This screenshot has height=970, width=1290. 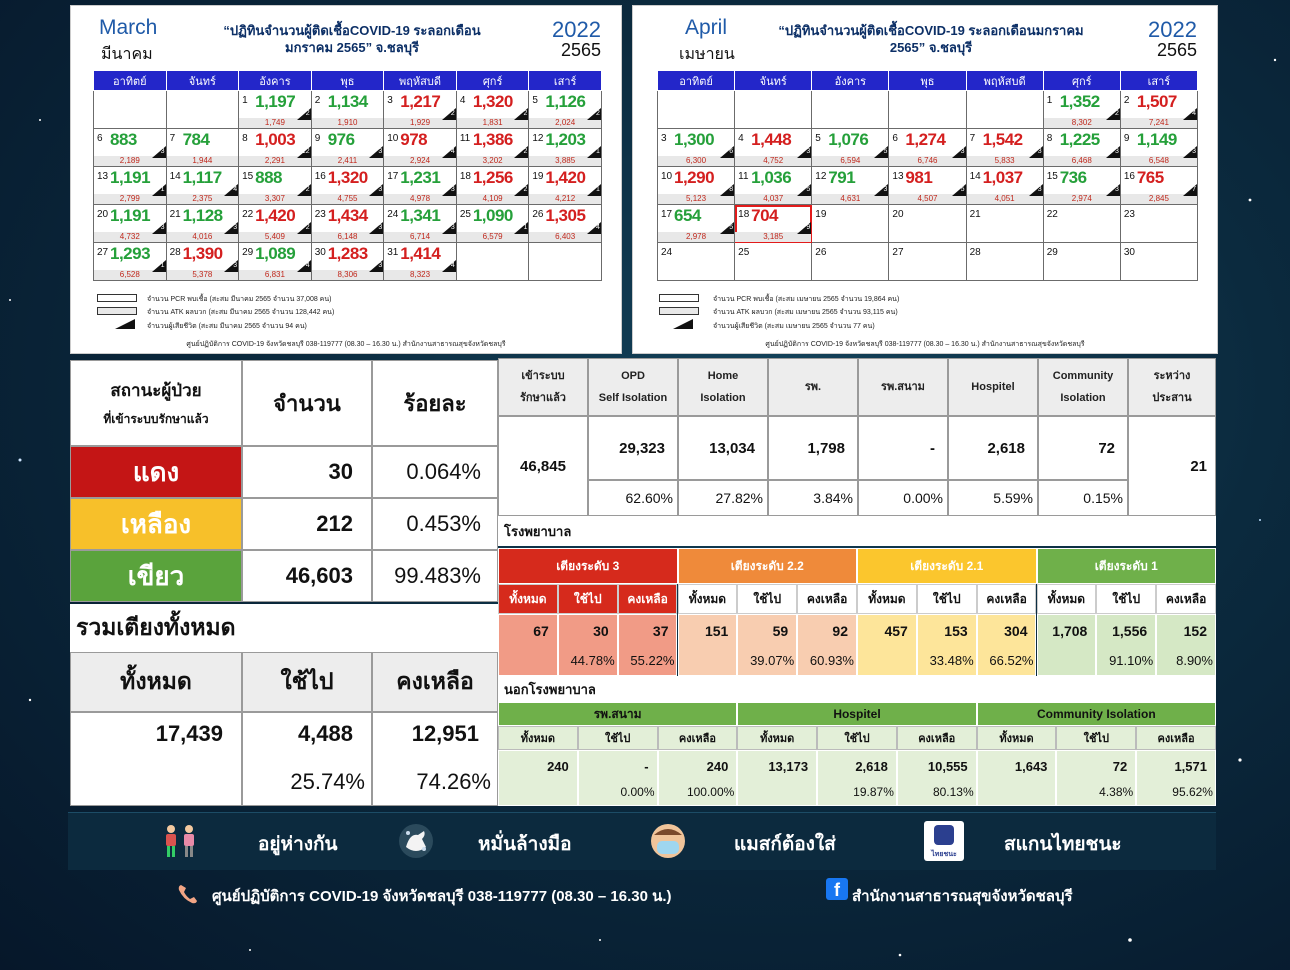 I want to click on pcr-count: 1,293, so click(x=130, y=253).